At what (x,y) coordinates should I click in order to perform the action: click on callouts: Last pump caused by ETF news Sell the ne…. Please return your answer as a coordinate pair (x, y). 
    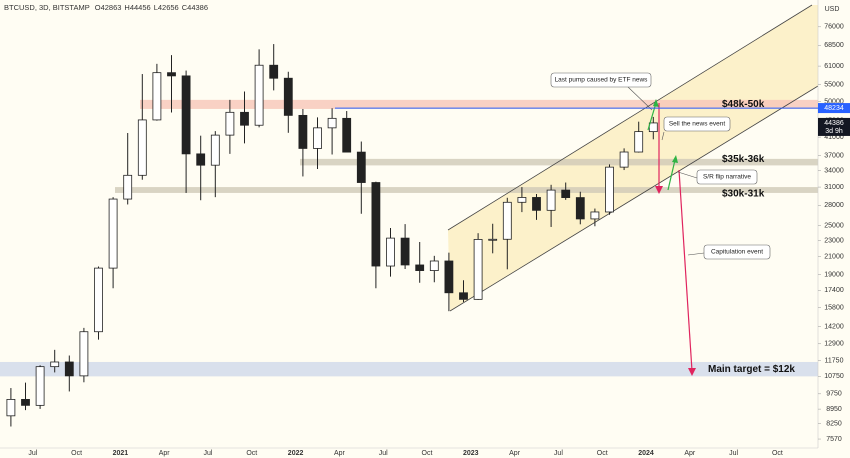
    Looking at the image, I should click on (660, 166).